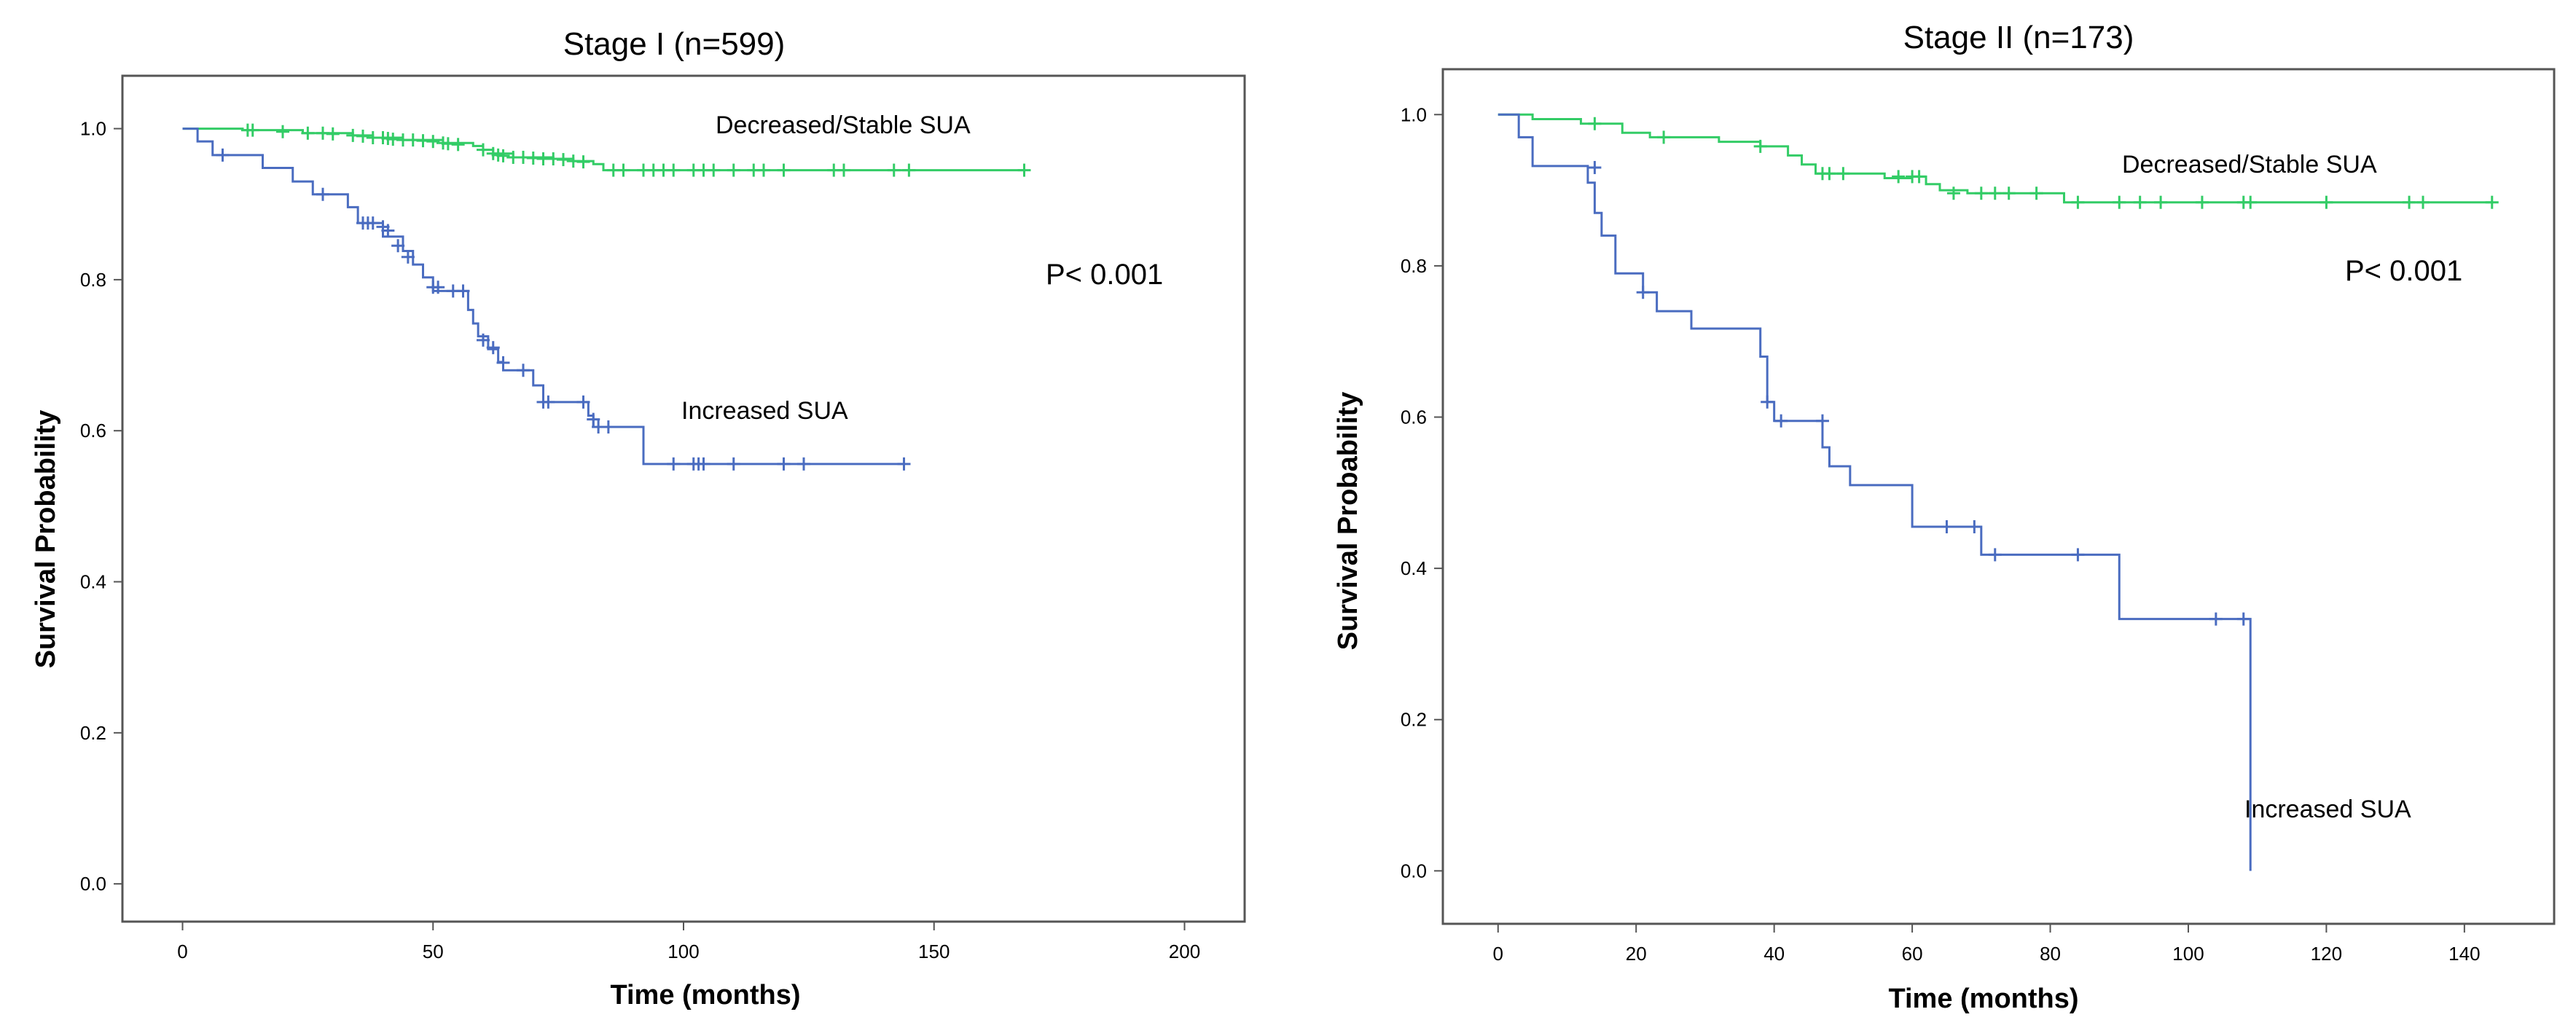  What do you see at coordinates (1414, 114) in the screenshot?
I see `y-tick-label: 1.0` at bounding box center [1414, 114].